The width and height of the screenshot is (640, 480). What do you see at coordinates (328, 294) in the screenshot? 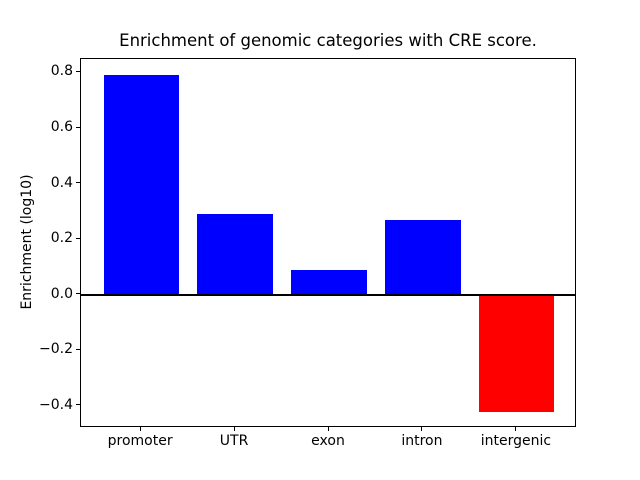
I see `zero-line` at bounding box center [328, 294].